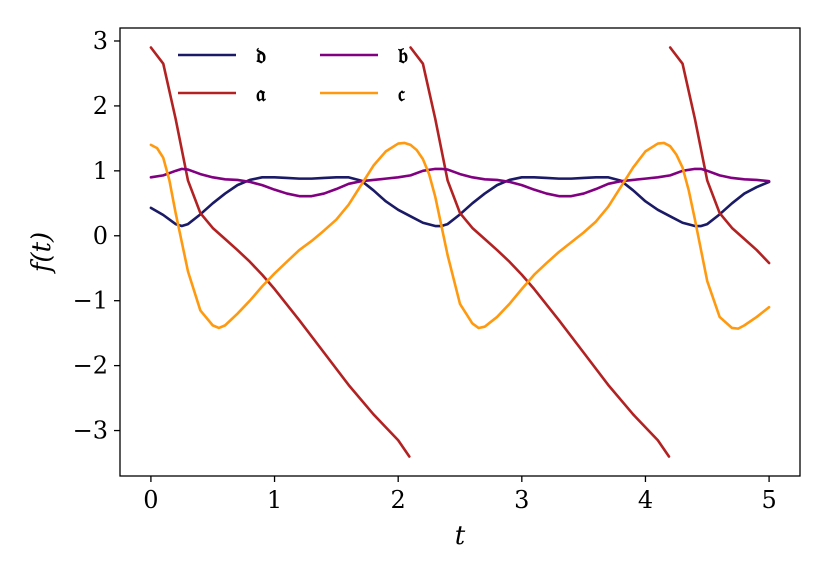 The height and width of the screenshot is (581, 830). Describe the element at coordinates (460, 536) in the screenshot. I see `x-axis-label: t` at that location.